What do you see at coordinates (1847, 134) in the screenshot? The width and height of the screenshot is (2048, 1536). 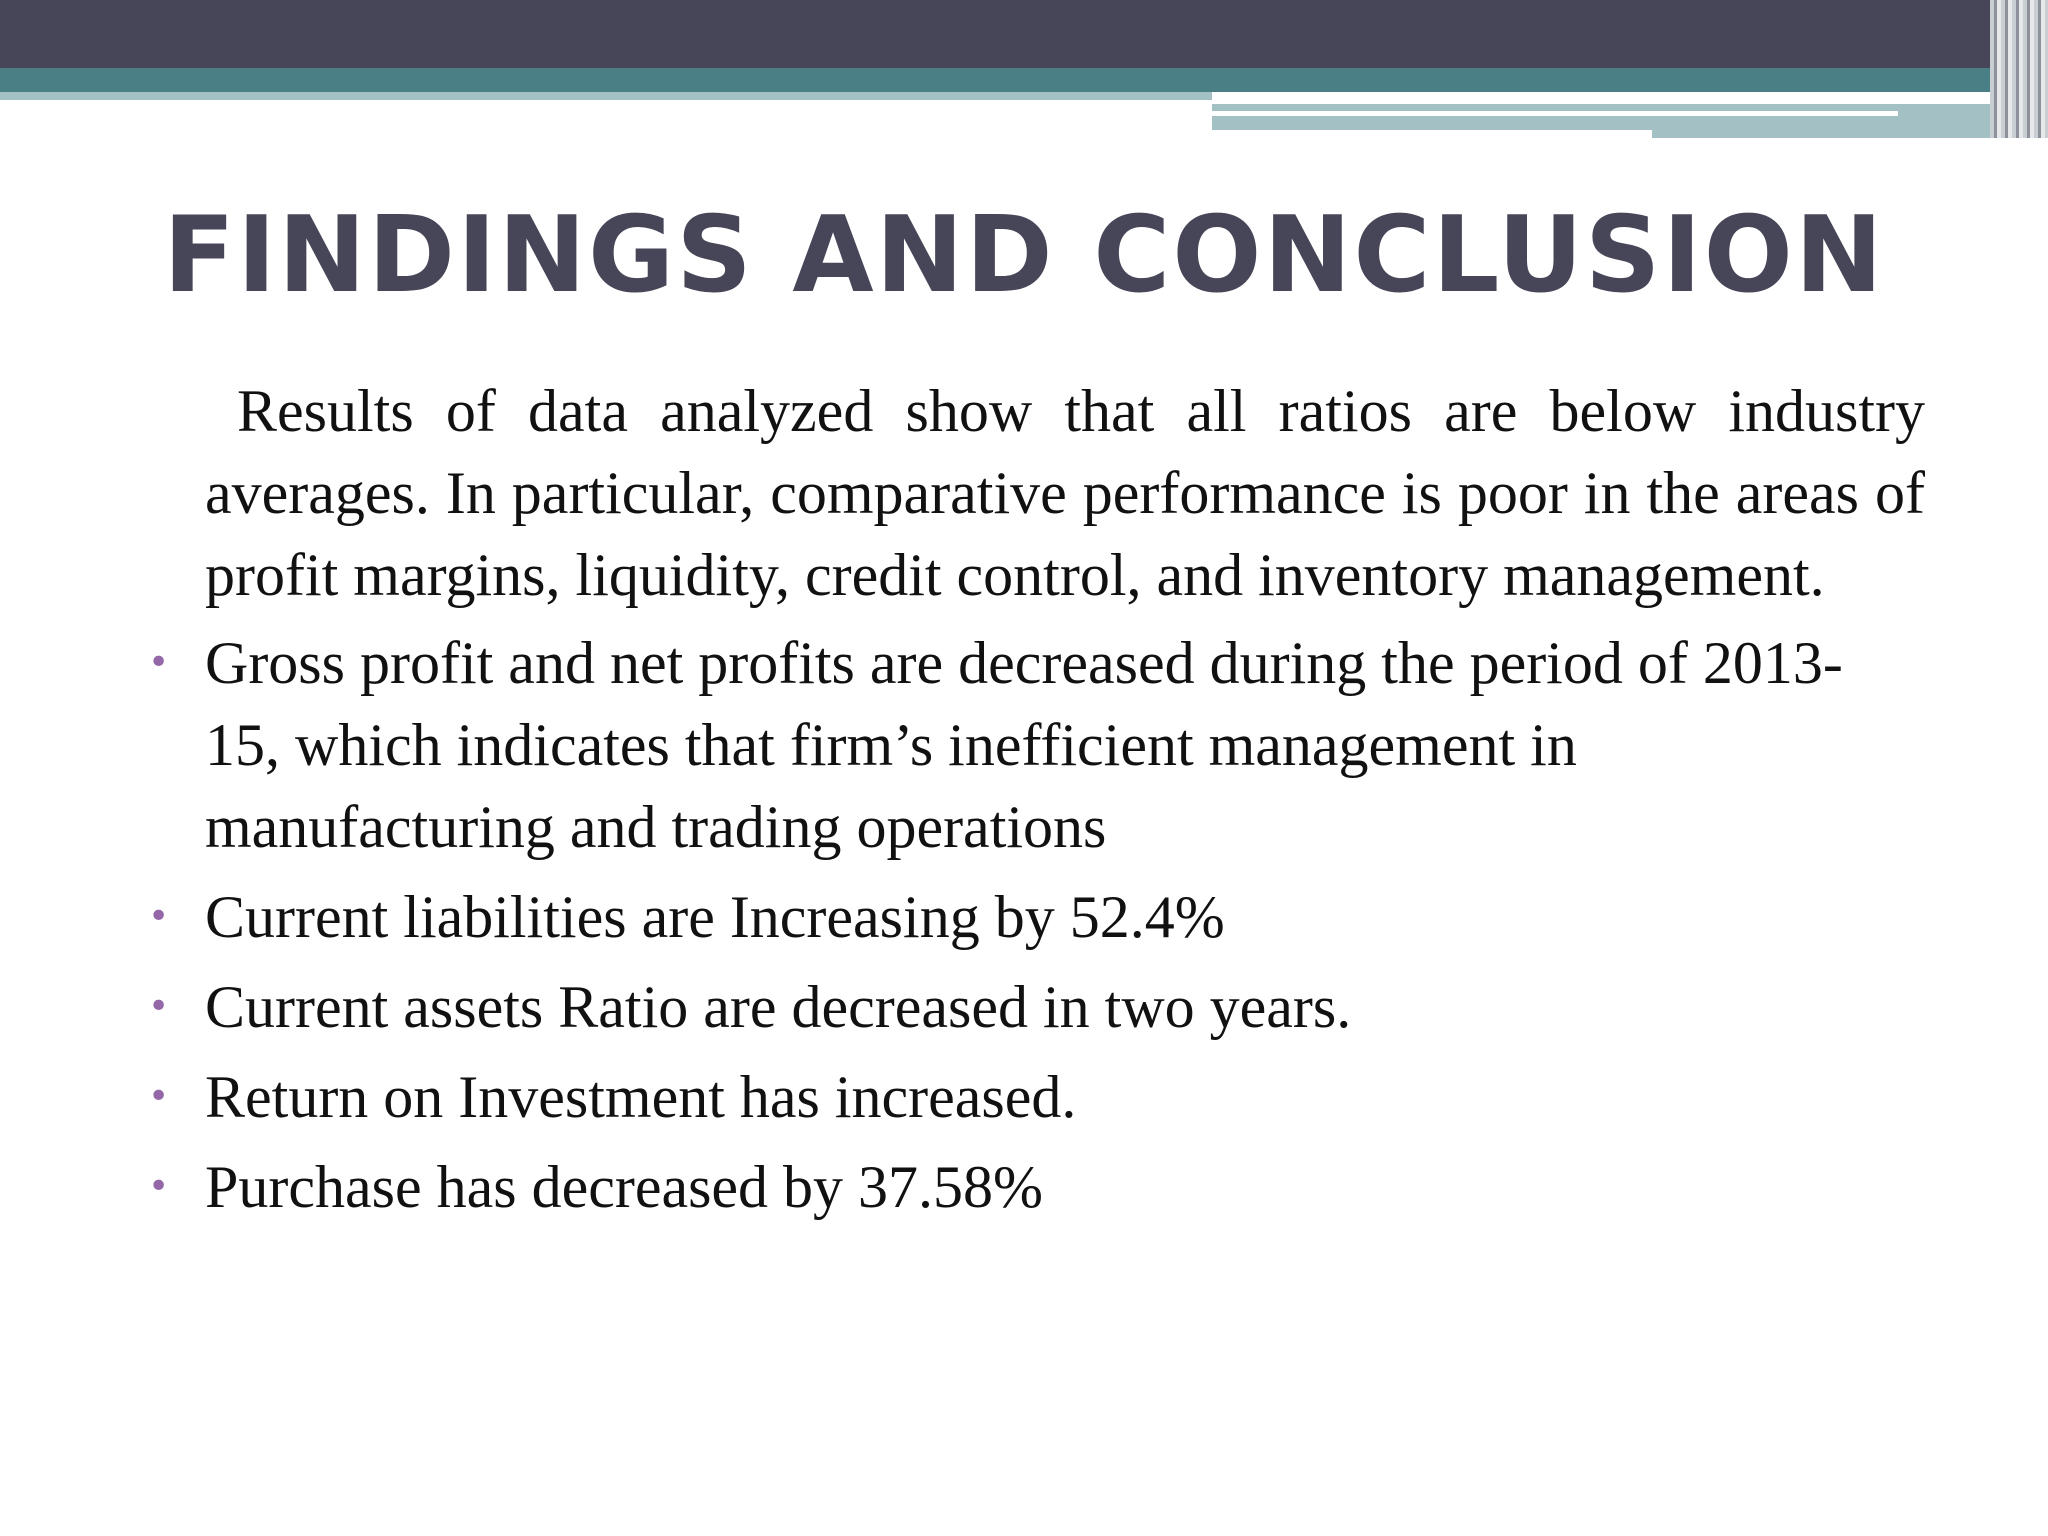 I see `header-notch` at bounding box center [1847, 134].